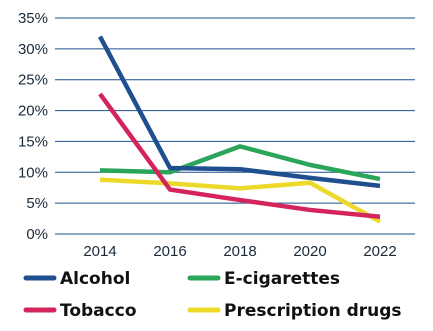 This screenshot has height=331, width=433. What do you see at coordinates (33, 141) in the screenshot?
I see `y-tick-label: 15%` at bounding box center [33, 141].